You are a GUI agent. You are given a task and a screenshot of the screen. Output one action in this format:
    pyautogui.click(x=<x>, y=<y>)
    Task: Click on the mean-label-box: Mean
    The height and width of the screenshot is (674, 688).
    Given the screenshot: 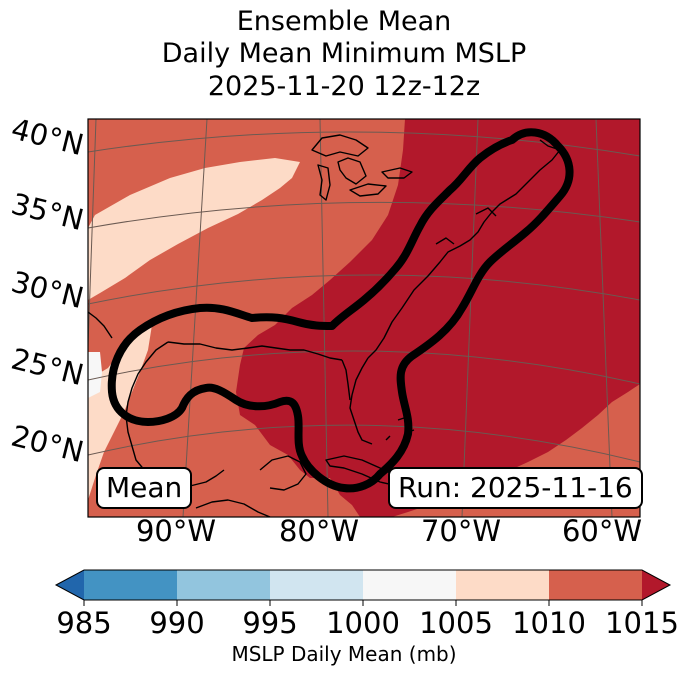 What is the action you would take?
    pyautogui.click(x=144, y=488)
    